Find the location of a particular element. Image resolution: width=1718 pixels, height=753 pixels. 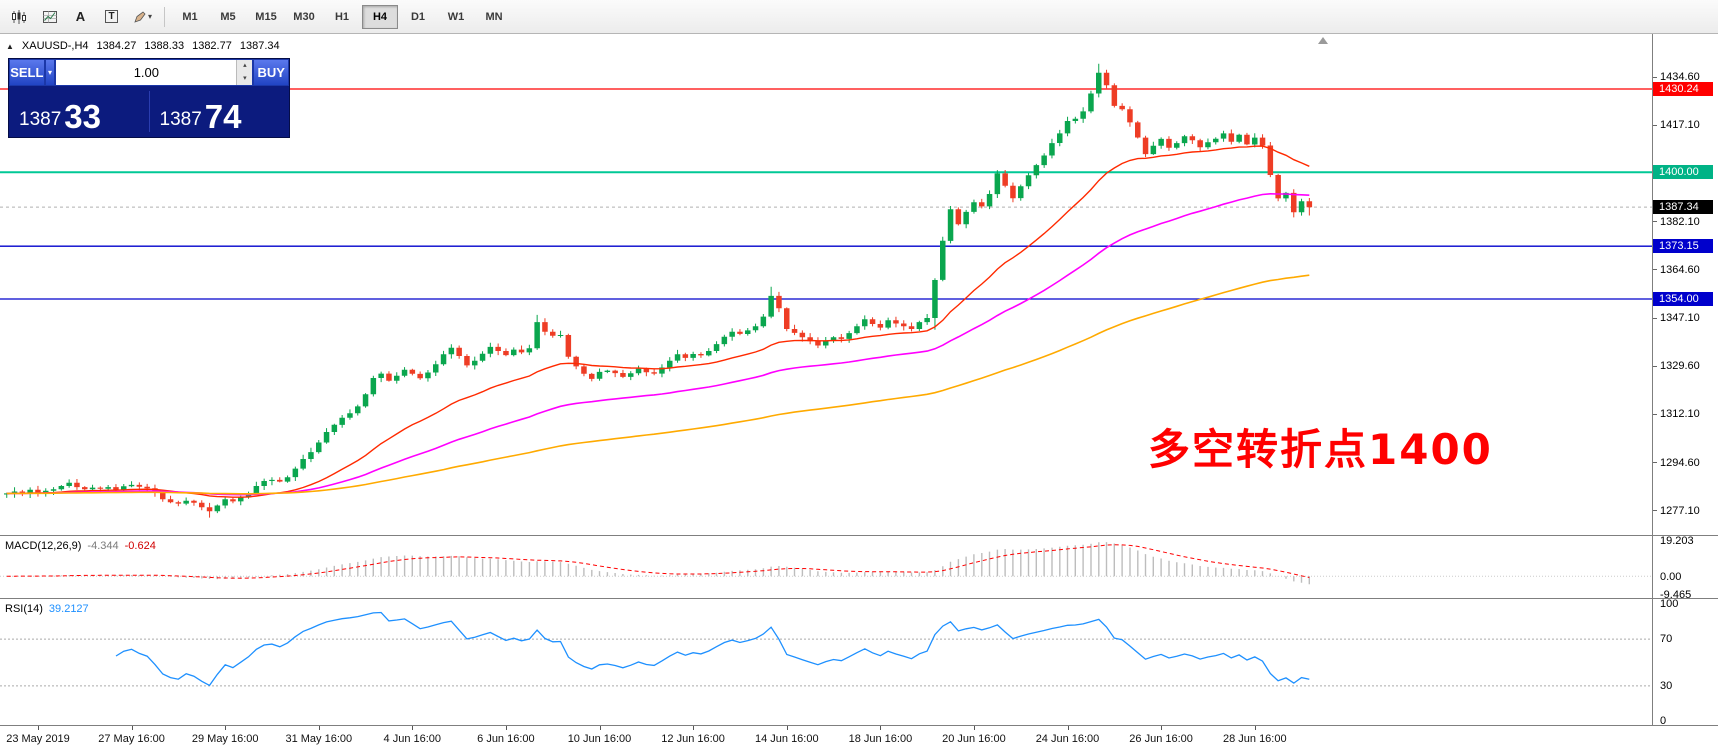

volume-down-button: ▾ is located at coordinates (245, 78).